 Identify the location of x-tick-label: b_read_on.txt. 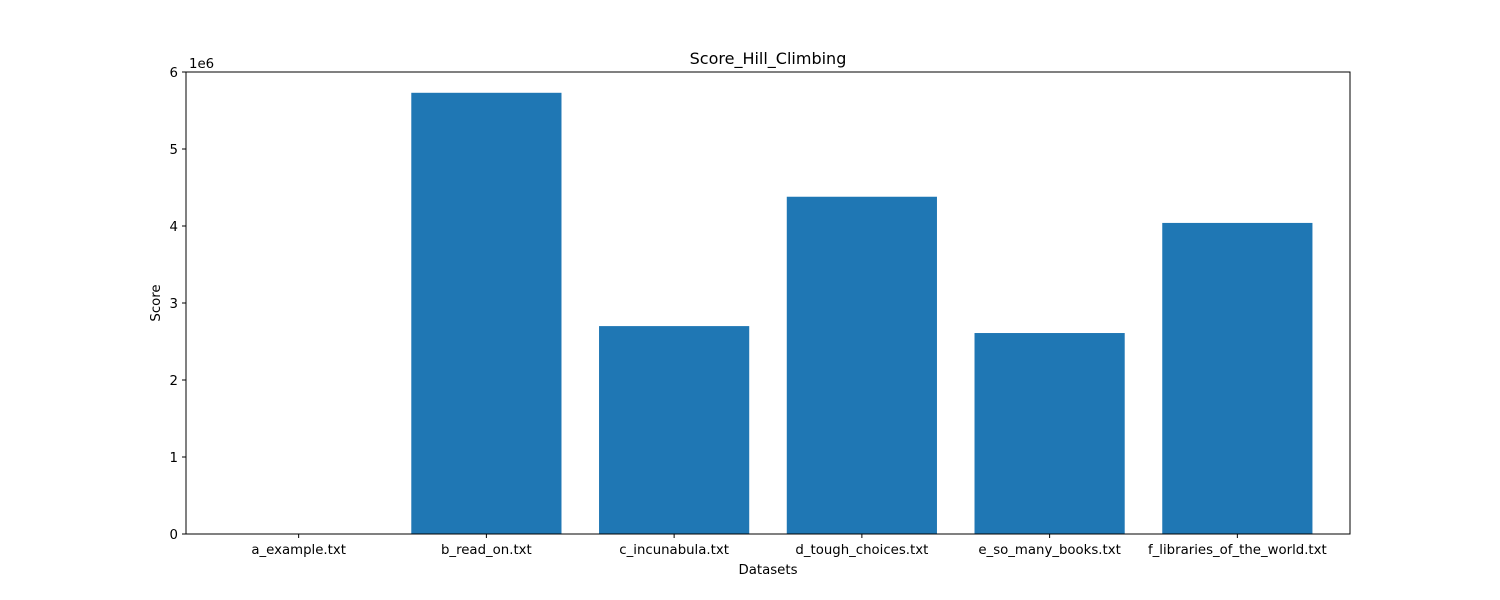
(486, 550).